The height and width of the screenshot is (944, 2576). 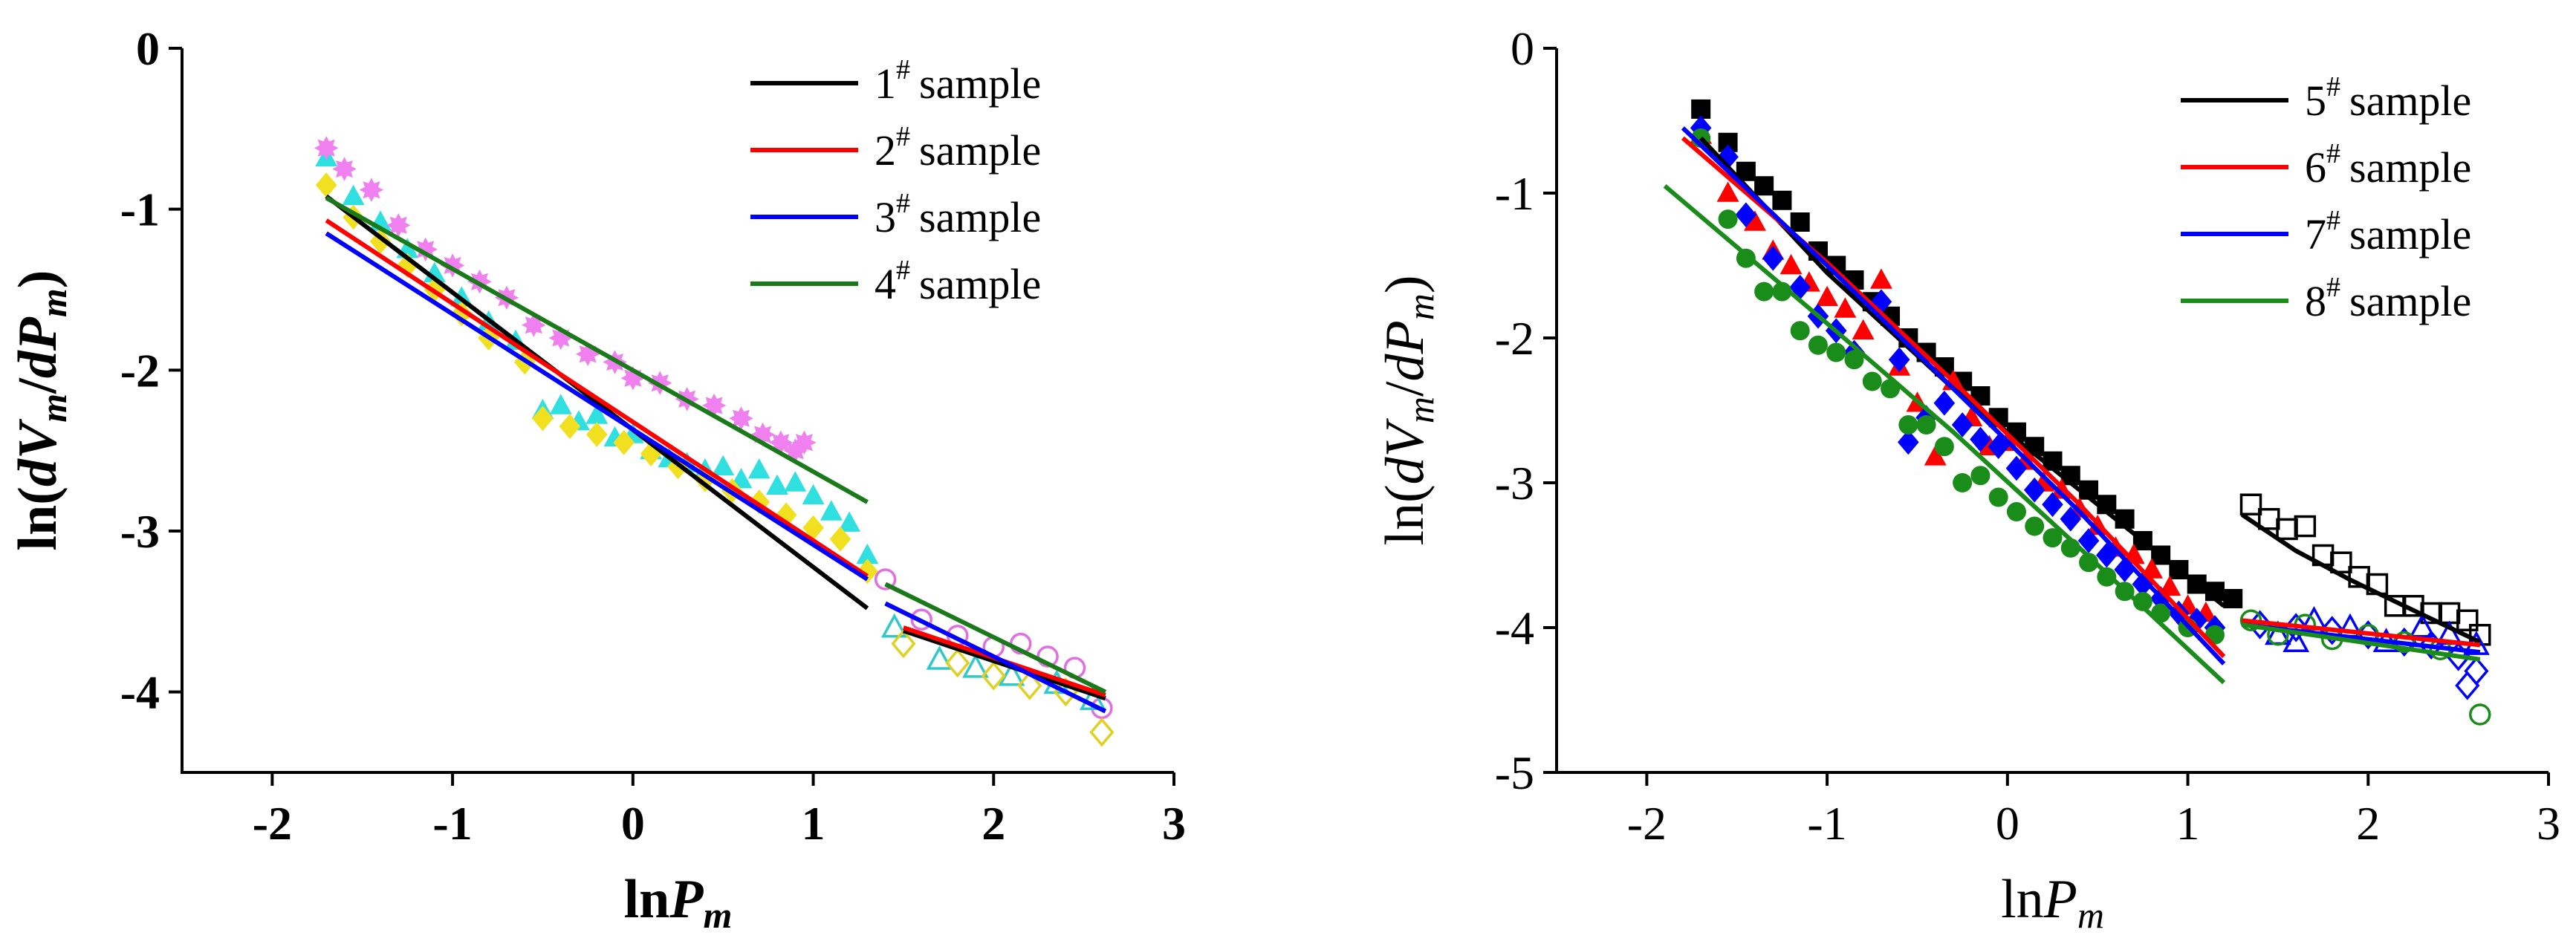 What do you see at coordinates (958, 148) in the screenshot?
I see `legend-label: 2# sample` at bounding box center [958, 148].